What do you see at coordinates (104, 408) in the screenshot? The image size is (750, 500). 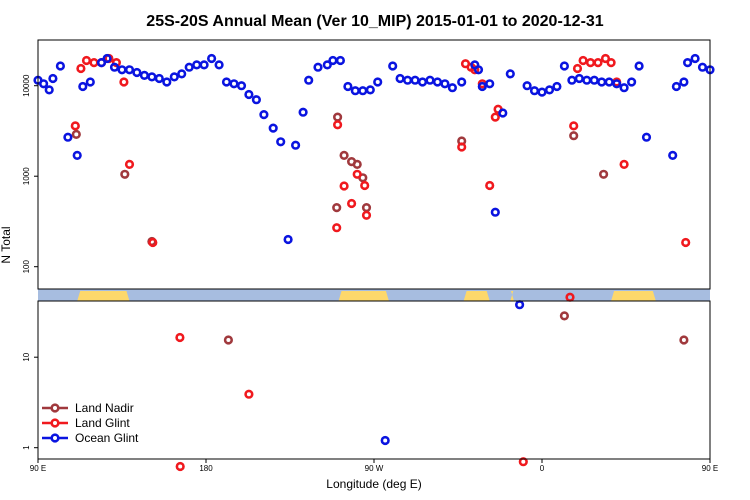 I see `legend-label: Land Nadir` at bounding box center [104, 408].